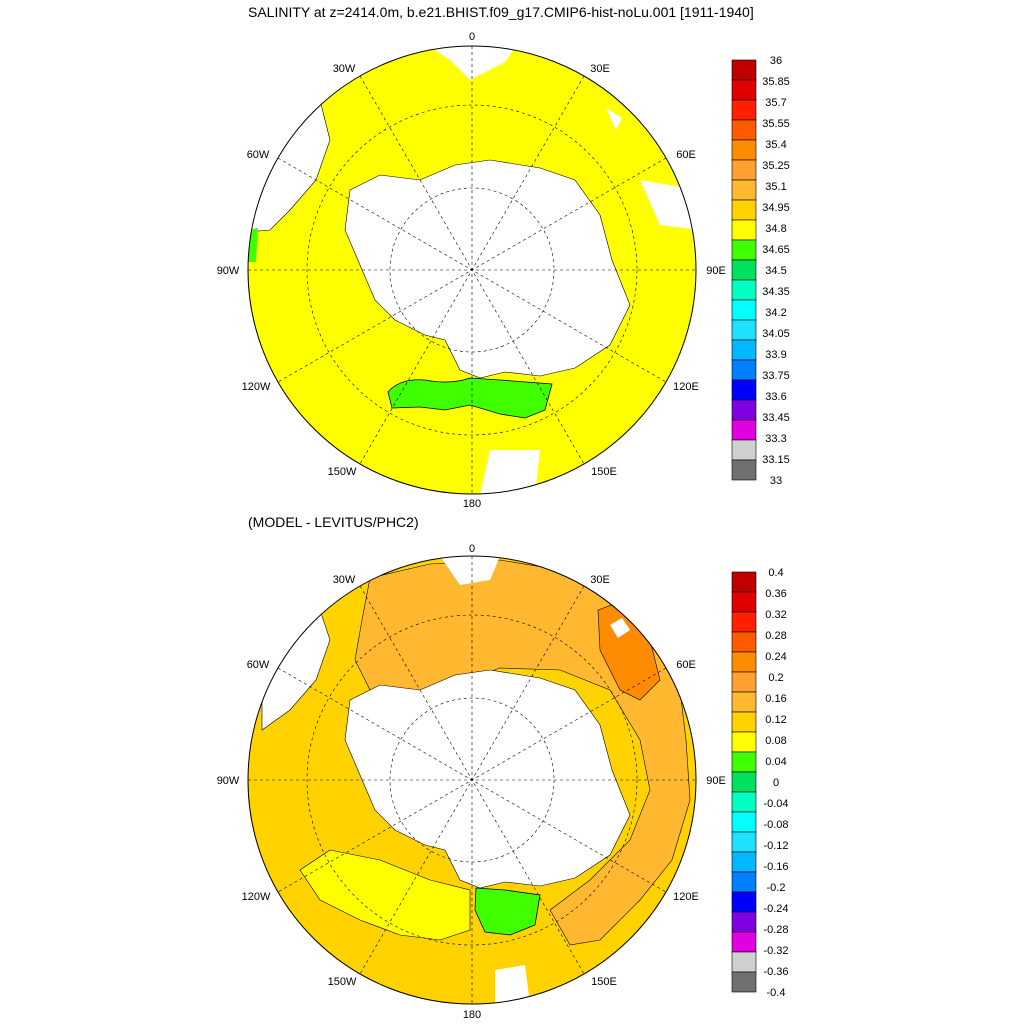 This screenshot has width=1024, height=1024. What do you see at coordinates (470, 398) in the screenshot?
I see `top-green-patch` at bounding box center [470, 398].